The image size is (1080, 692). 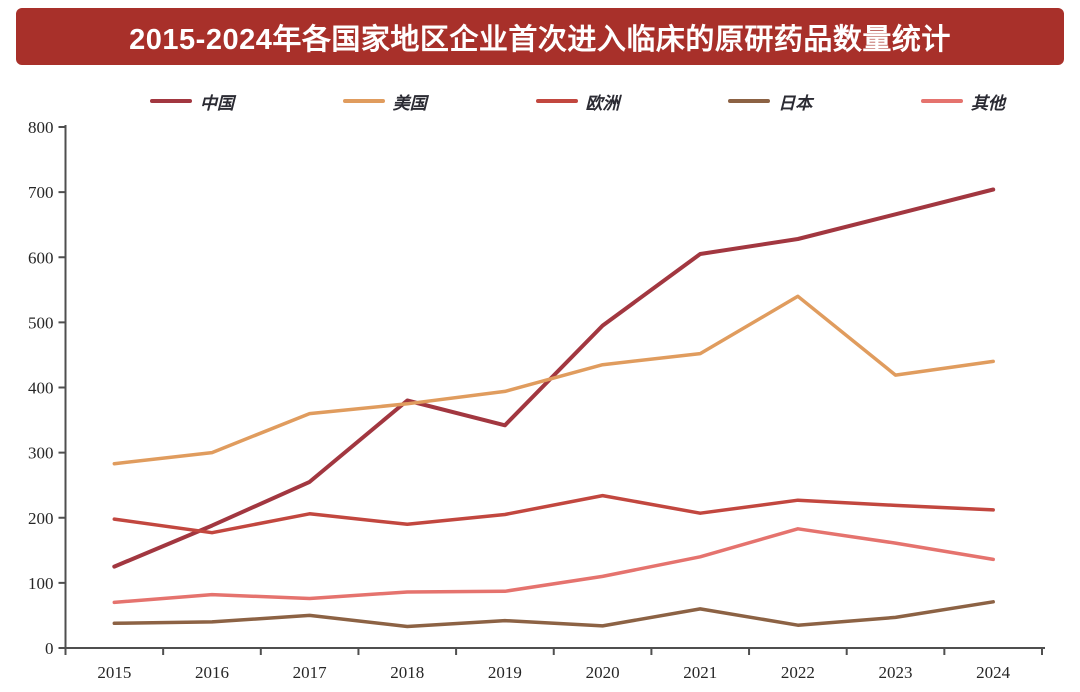 I want to click on x-axis-tick-label: 2020, so click(x=603, y=672).